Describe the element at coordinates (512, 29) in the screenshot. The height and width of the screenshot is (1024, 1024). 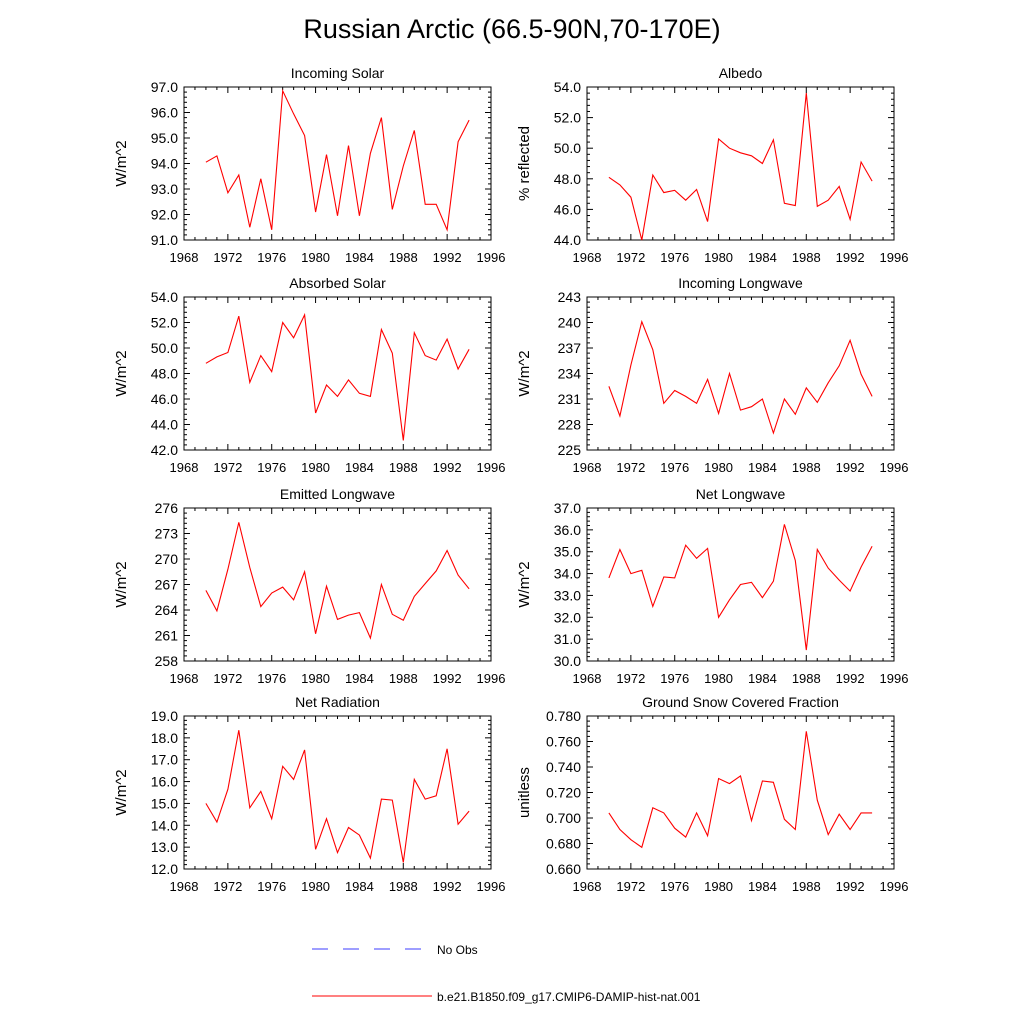
I see `figure-title: Russian Arctic (66.5-90N,70-170E)` at that location.